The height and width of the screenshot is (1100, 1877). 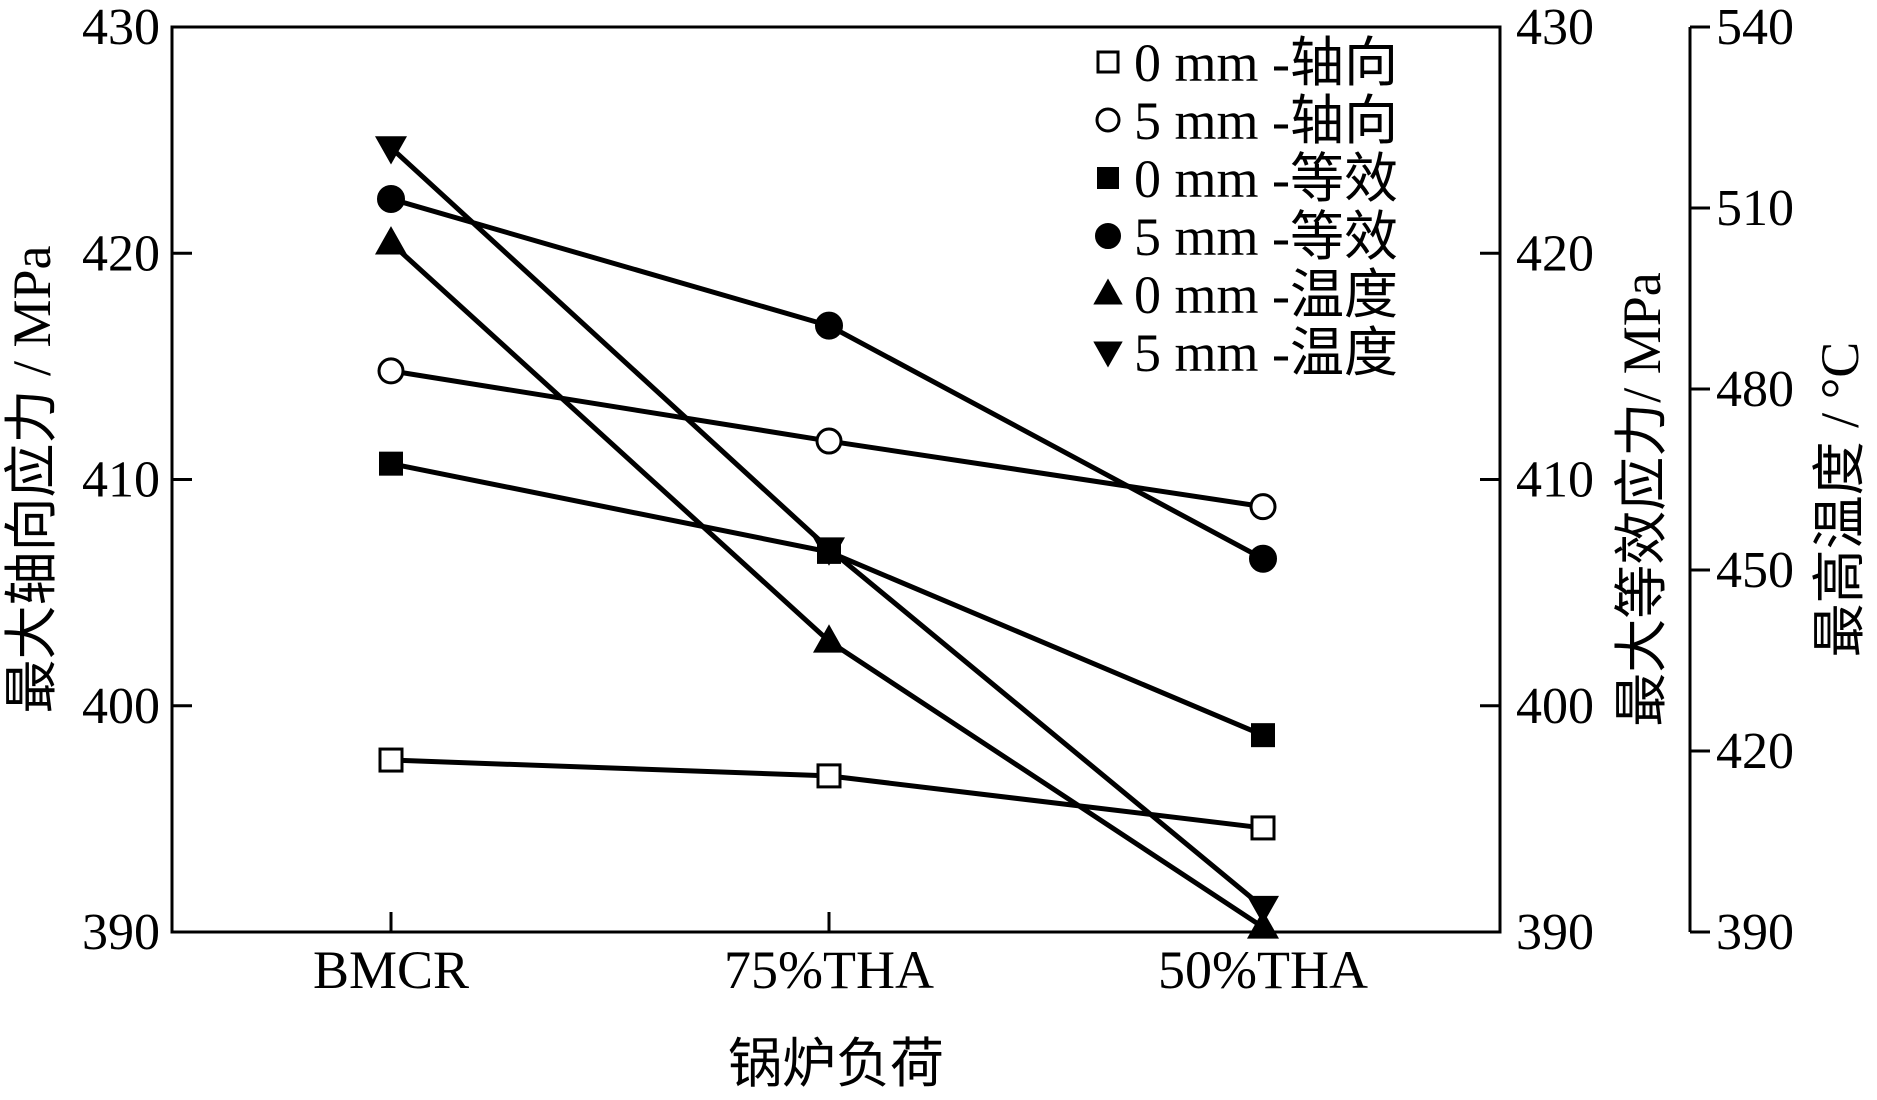 What do you see at coordinates (1266, 63) in the screenshot?
I see `legend-label: 0 mm -轴向` at bounding box center [1266, 63].